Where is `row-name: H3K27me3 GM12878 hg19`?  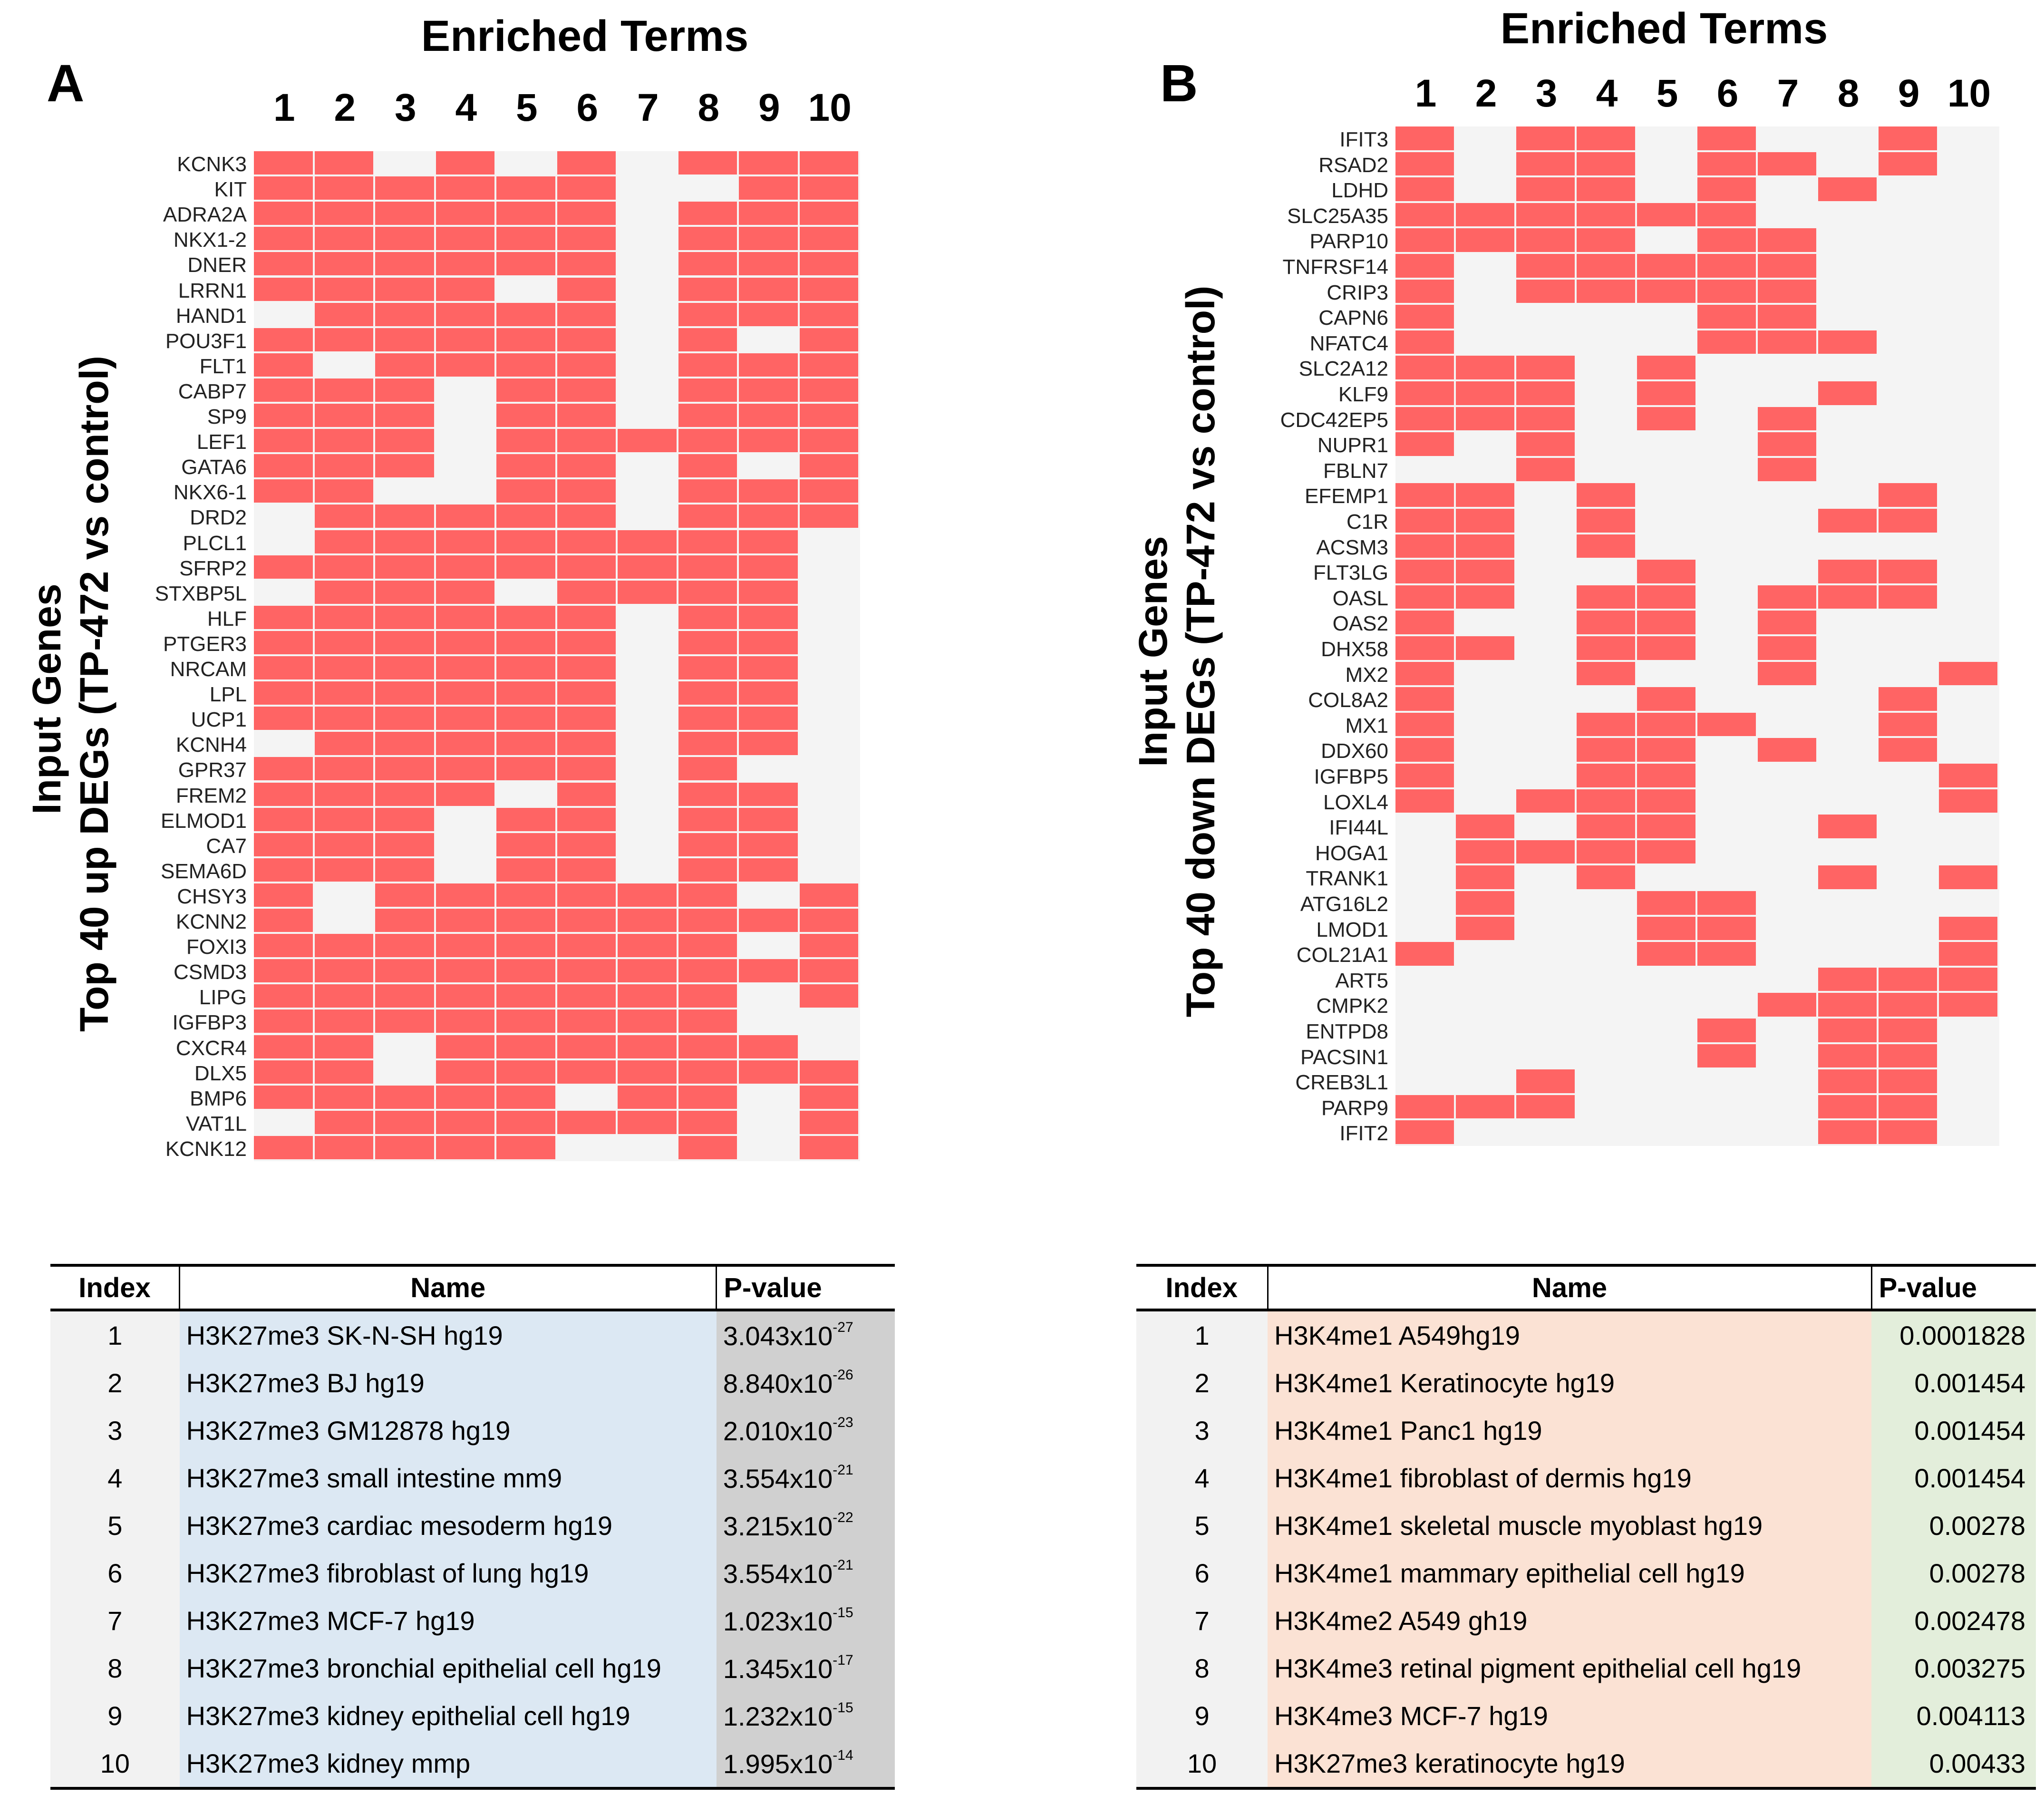
row-name: H3K27me3 GM12878 hg19 is located at coordinates (448, 1431).